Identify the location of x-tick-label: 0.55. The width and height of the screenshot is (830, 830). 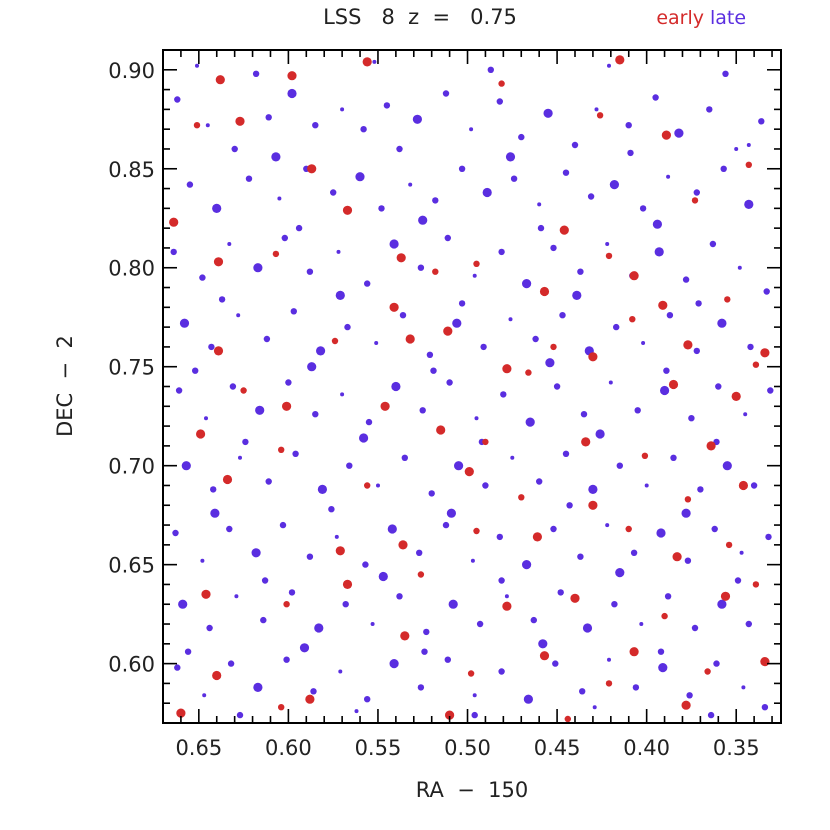
(378, 748).